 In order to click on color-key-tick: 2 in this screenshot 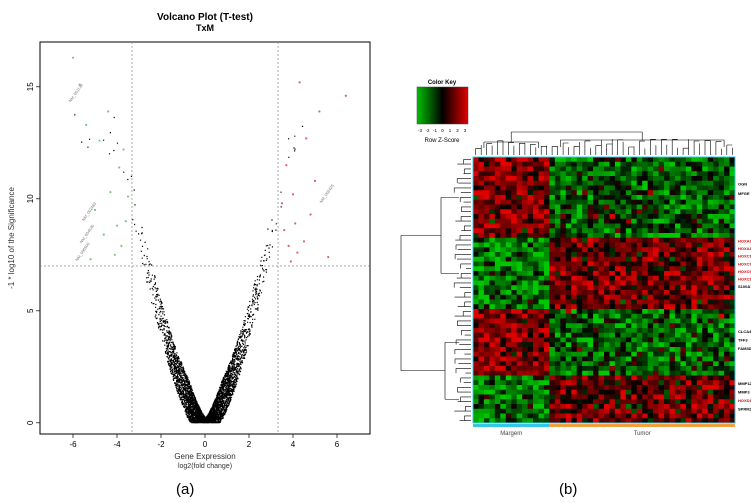, I will do `click(457, 130)`.